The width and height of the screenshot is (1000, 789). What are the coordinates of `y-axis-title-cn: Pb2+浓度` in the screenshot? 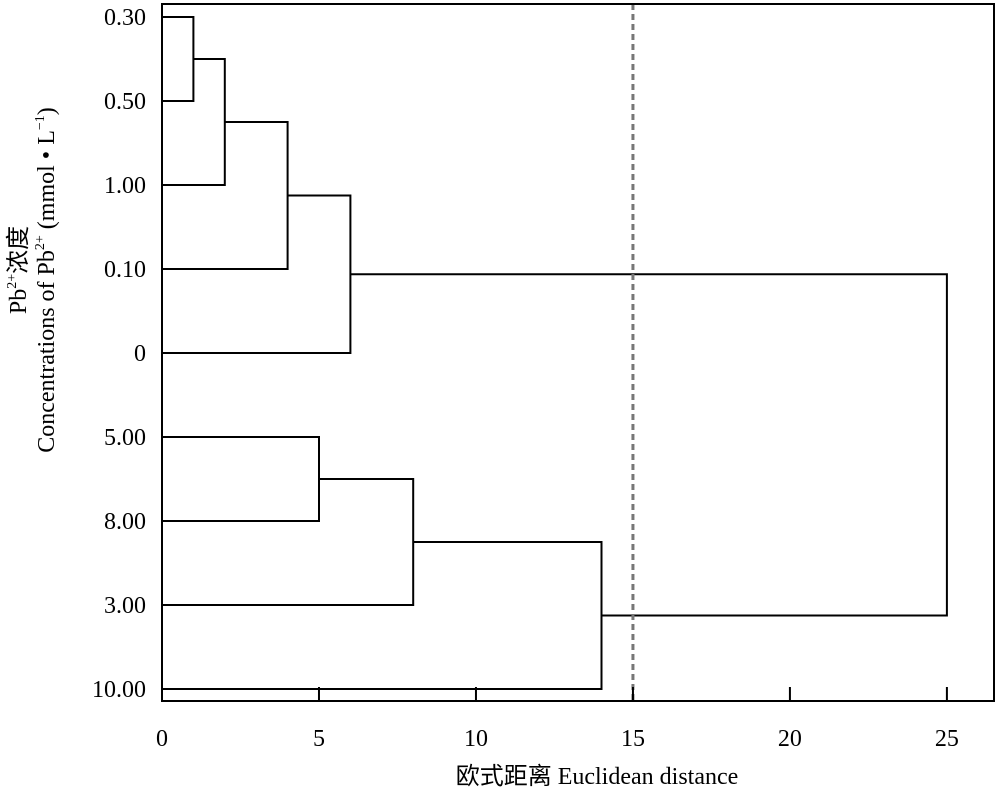 It's located at (18, 270).